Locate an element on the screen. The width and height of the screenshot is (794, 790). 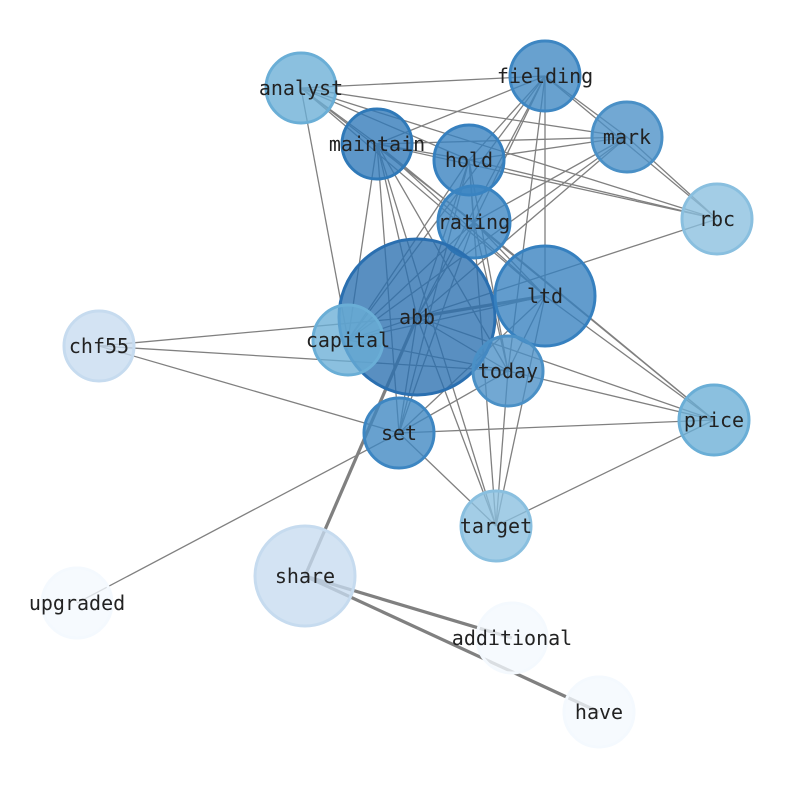
node-upgraded is located at coordinates (77, 603).